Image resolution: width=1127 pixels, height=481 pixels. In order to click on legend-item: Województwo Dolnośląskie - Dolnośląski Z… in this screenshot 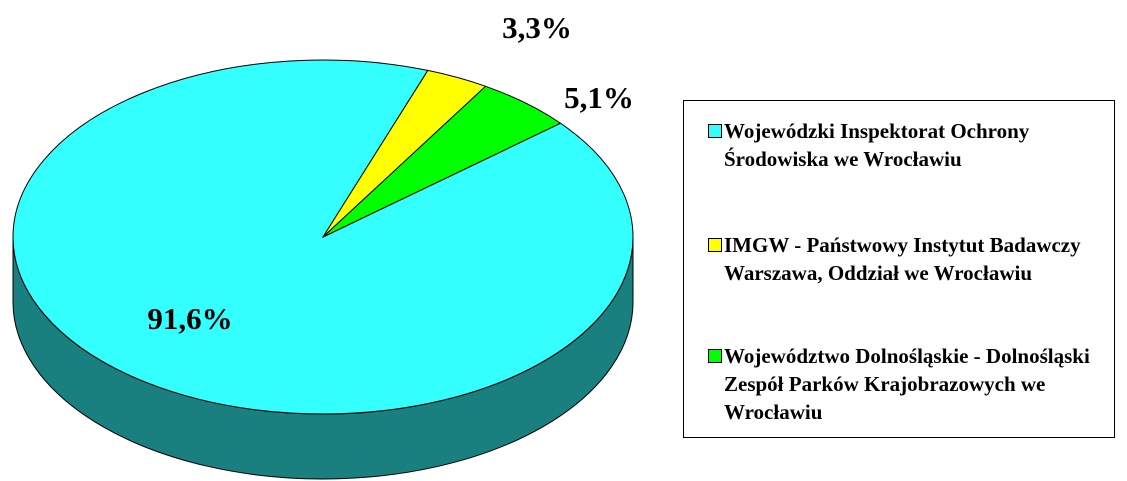, I will do `click(908, 384)`.